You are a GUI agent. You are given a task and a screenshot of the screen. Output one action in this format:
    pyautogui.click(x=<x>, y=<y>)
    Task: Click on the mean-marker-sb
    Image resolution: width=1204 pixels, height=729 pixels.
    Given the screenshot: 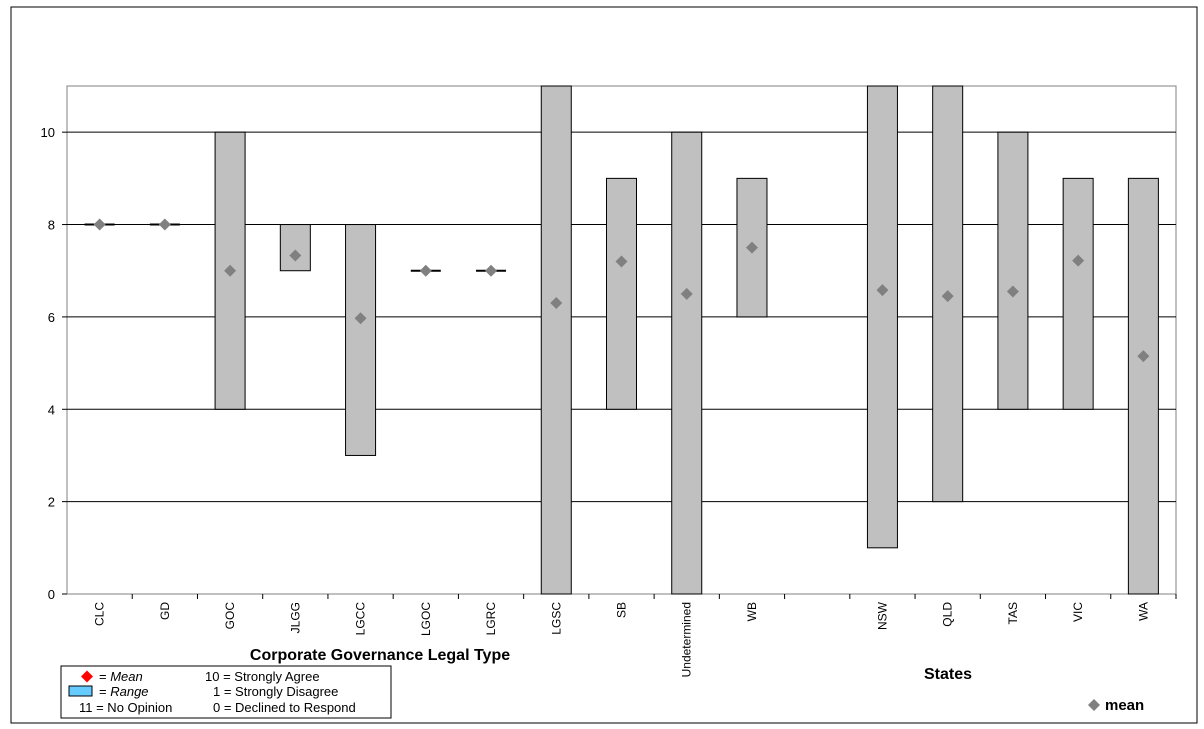 What is the action you would take?
    pyautogui.click(x=621, y=261)
    